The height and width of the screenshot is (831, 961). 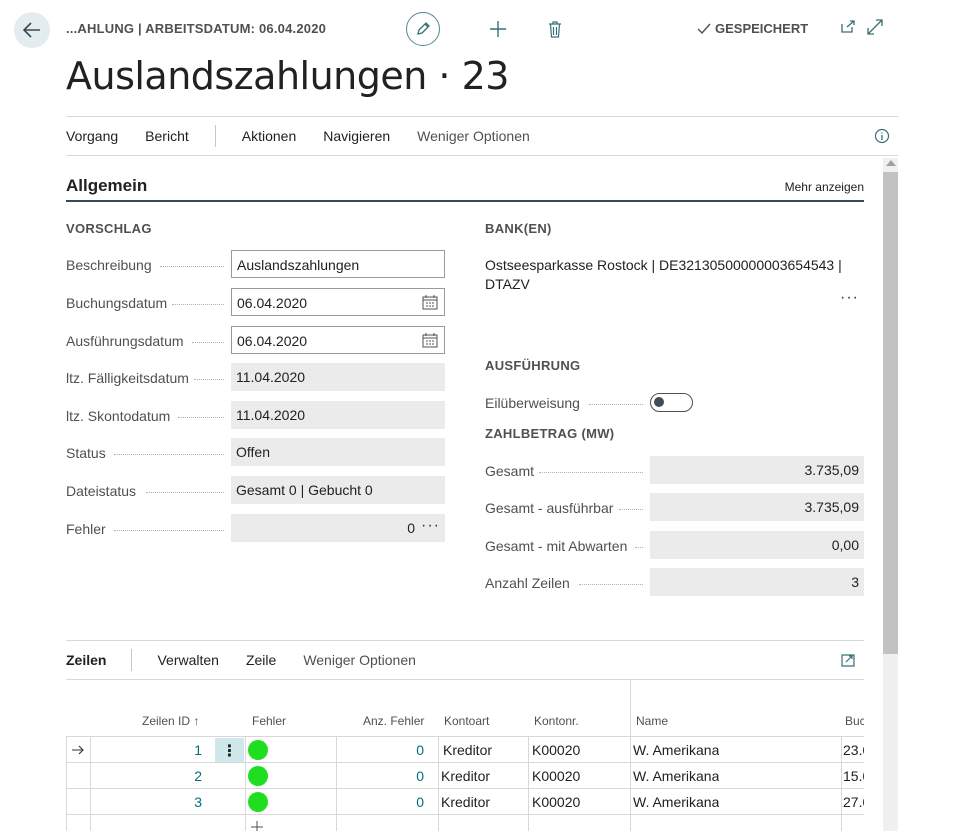 What do you see at coordinates (357, 136) in the screenshot?
I see `action-navigieren: Navigieren` at bounding box center [357, 136].